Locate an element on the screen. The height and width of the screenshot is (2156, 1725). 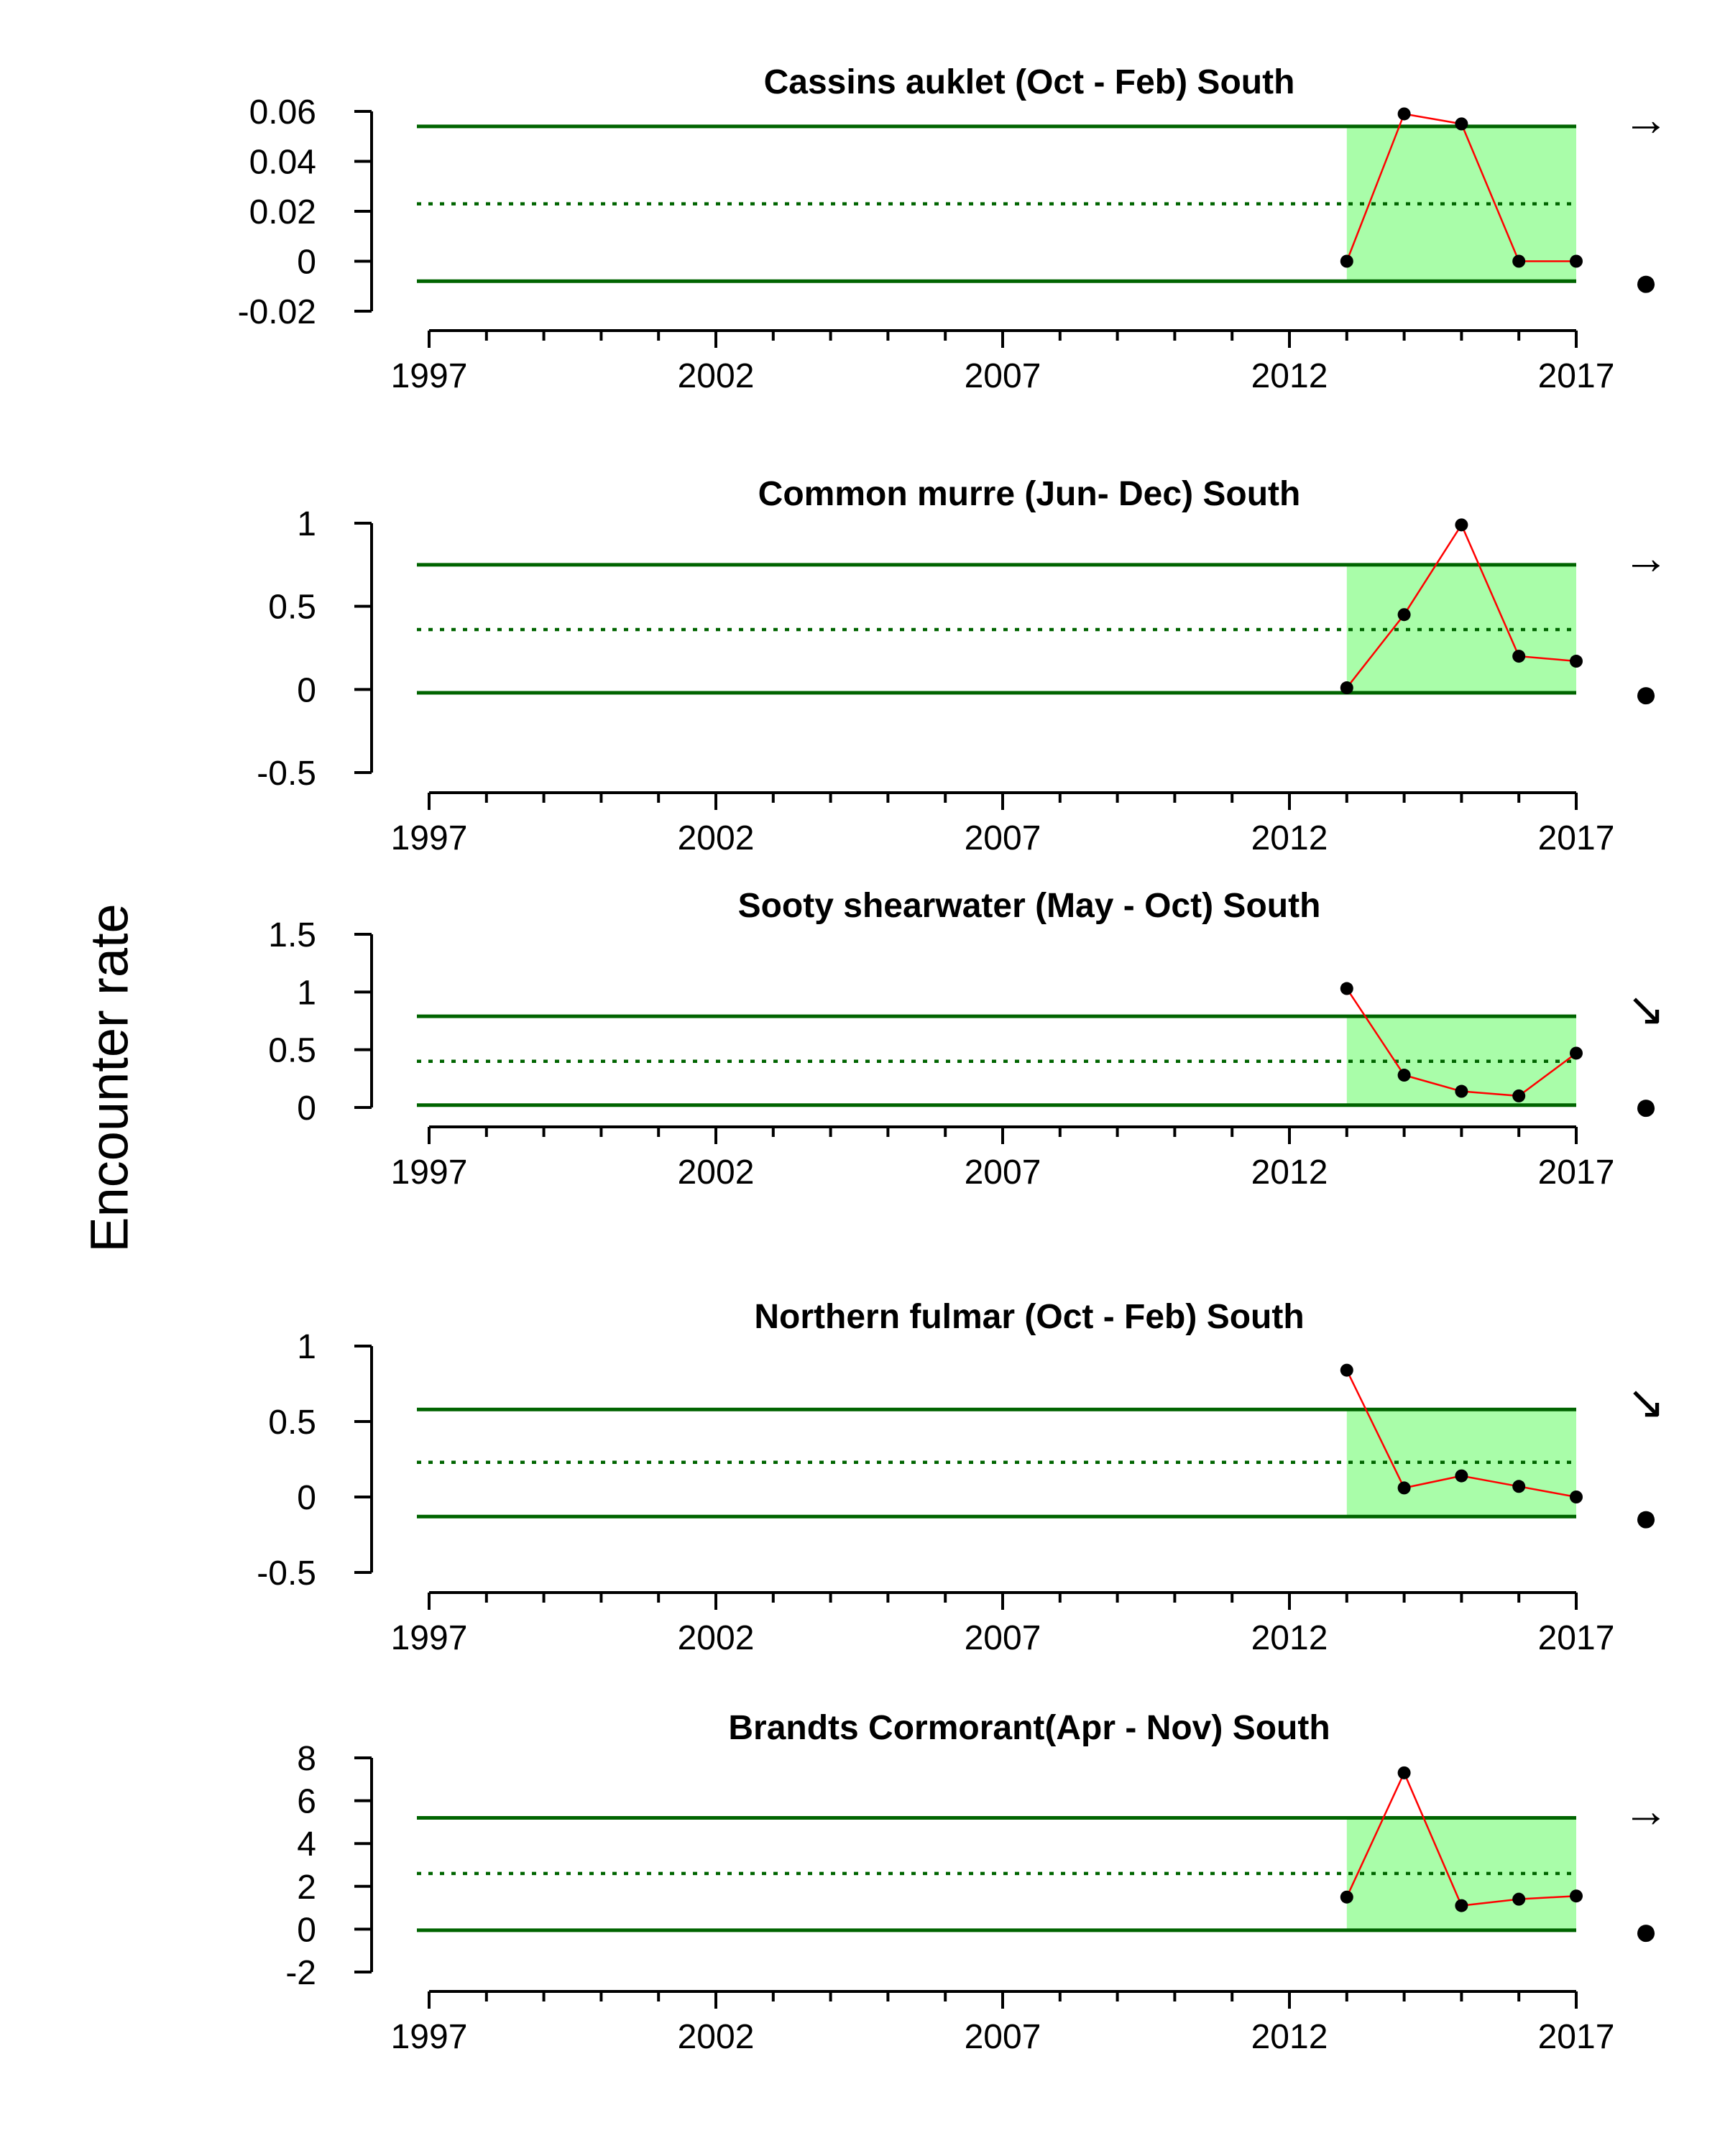
y-tick-label: -0.02 is located at coordinates (277, 312).